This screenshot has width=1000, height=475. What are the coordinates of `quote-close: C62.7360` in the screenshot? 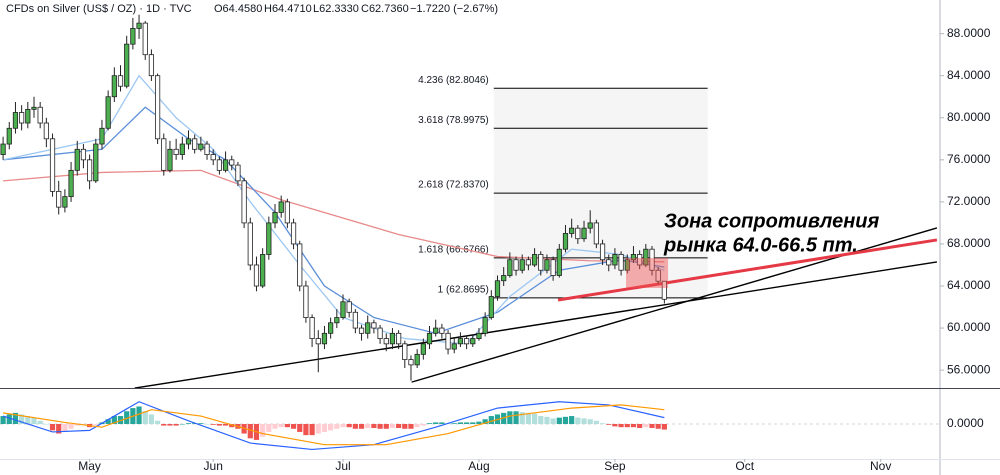 It's located at (385, 9).